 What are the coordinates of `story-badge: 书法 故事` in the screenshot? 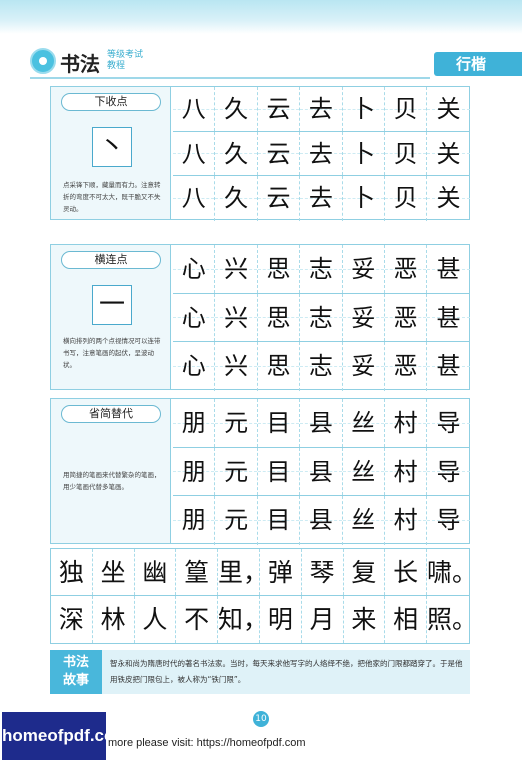 It's located at (76, 672).